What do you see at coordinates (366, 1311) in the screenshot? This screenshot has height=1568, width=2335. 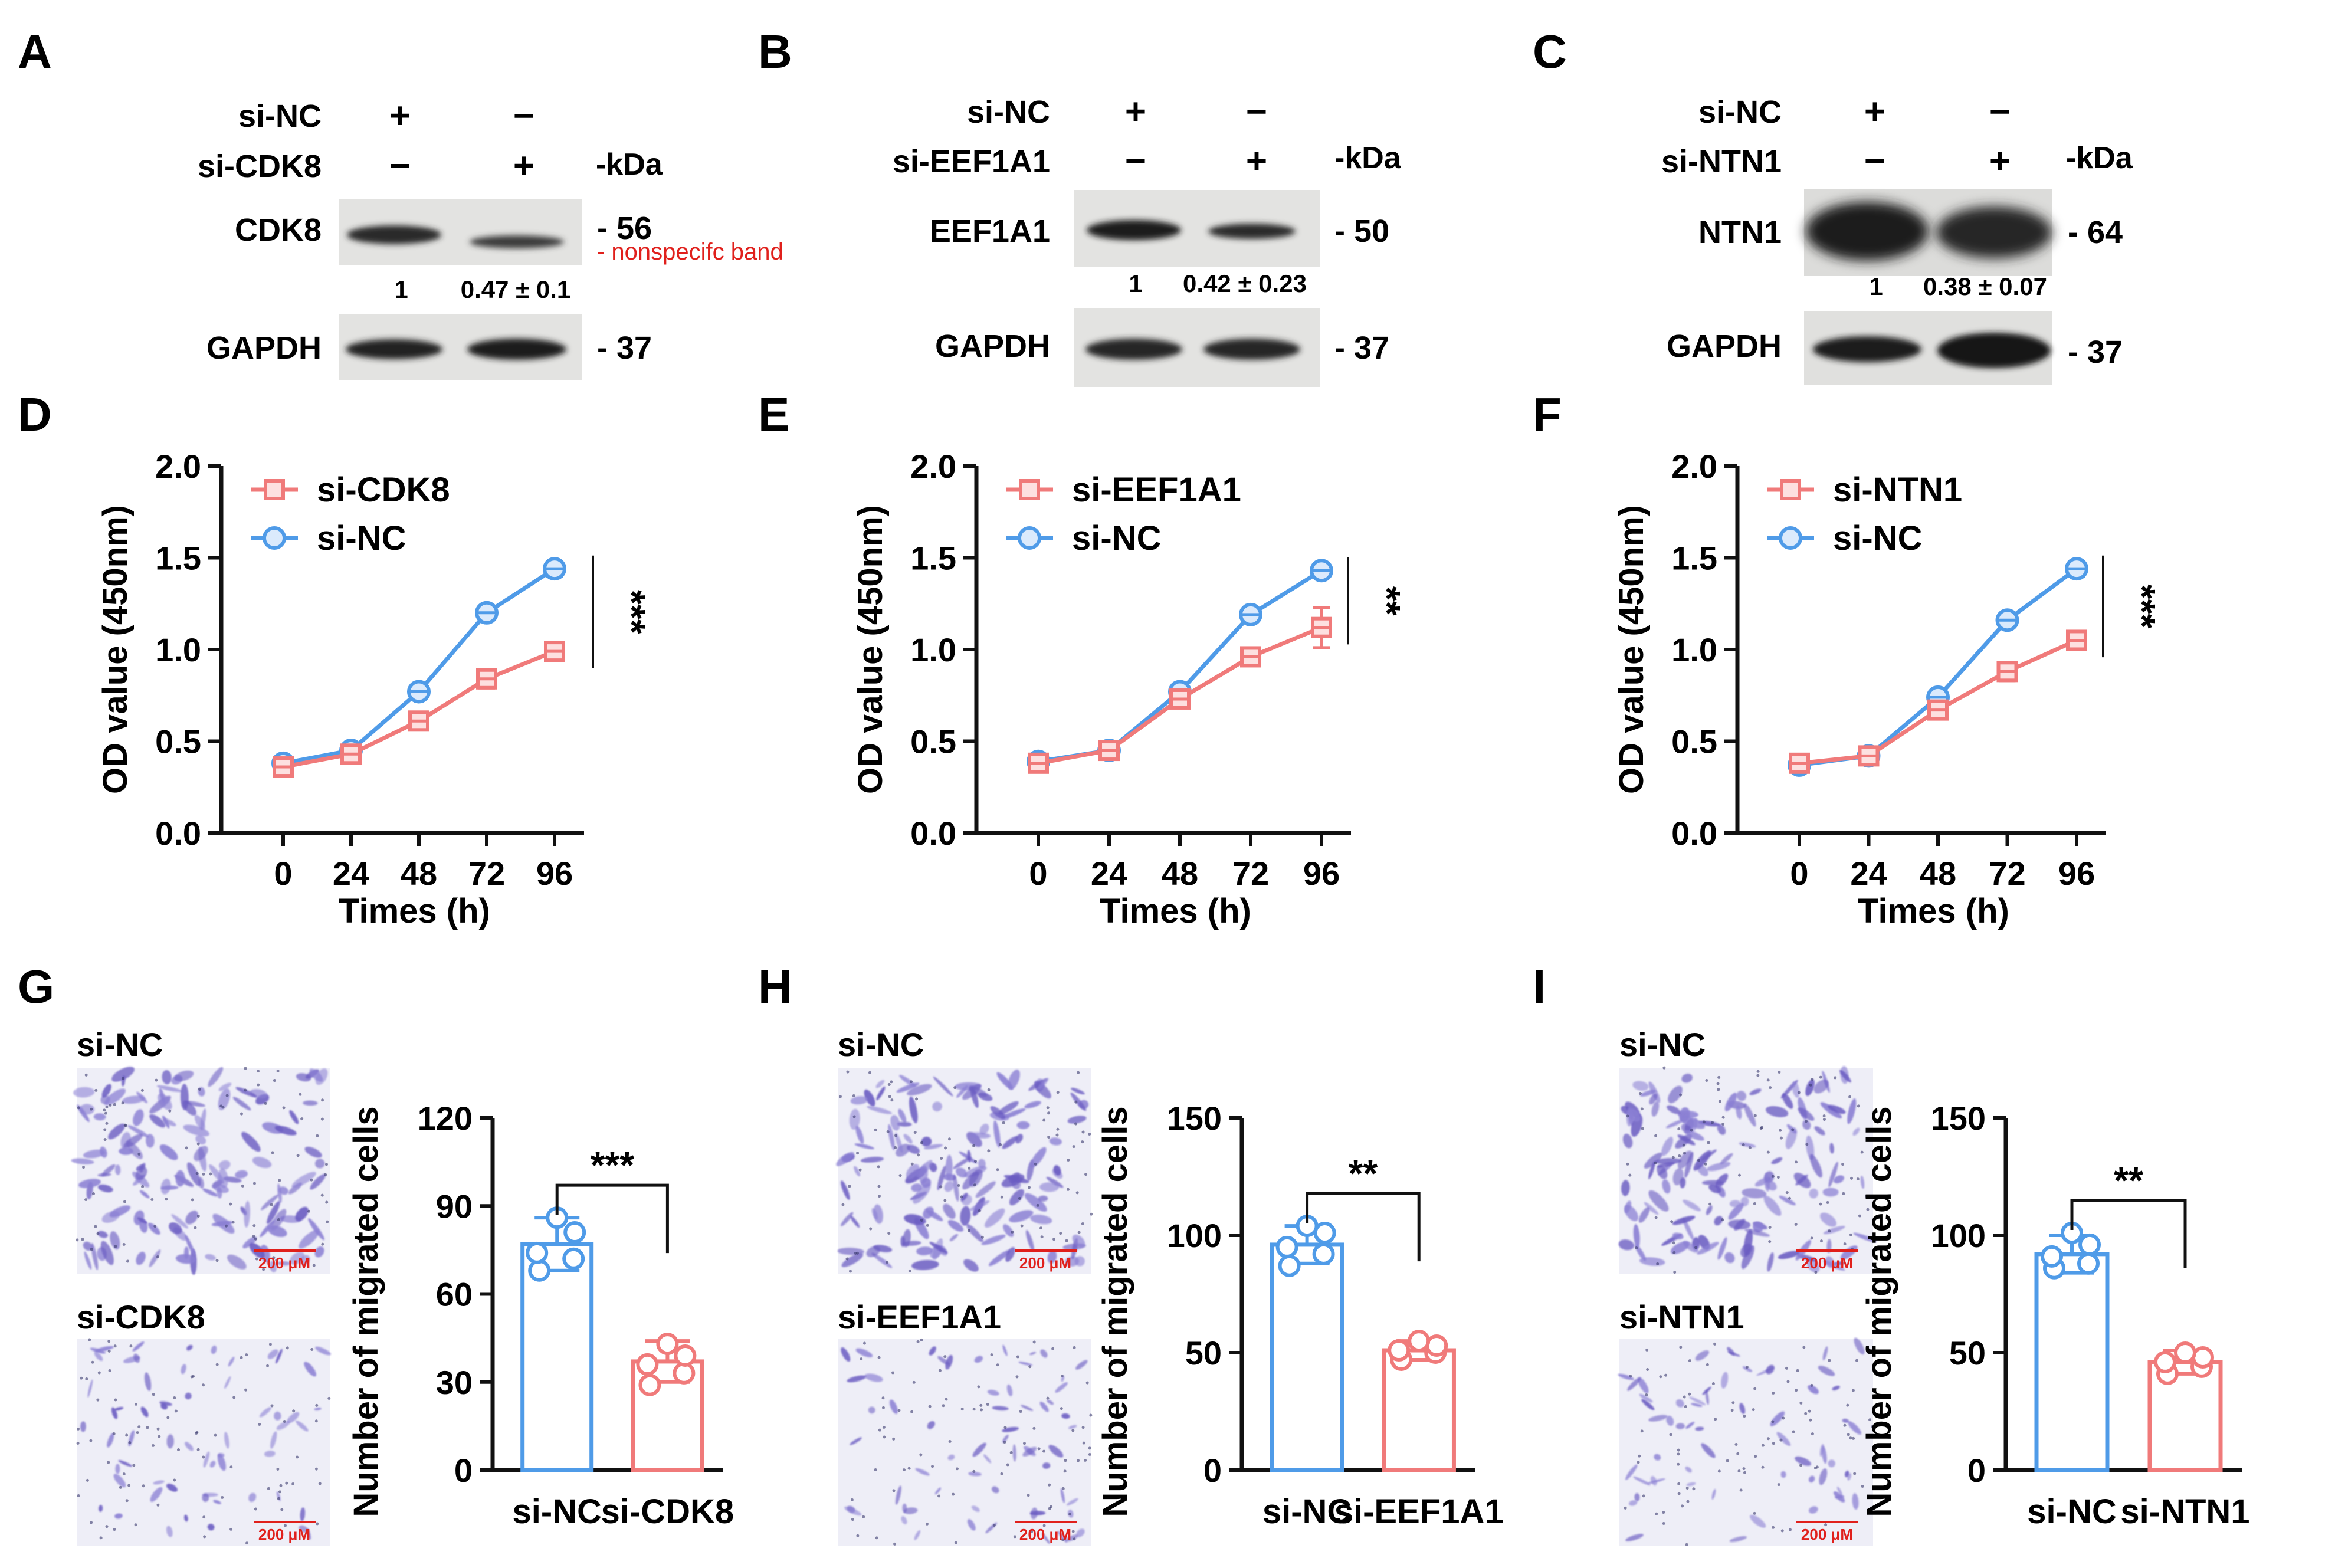 I see `y-axis-label: Number of migrated cells` at bounding box center [366, 1311].